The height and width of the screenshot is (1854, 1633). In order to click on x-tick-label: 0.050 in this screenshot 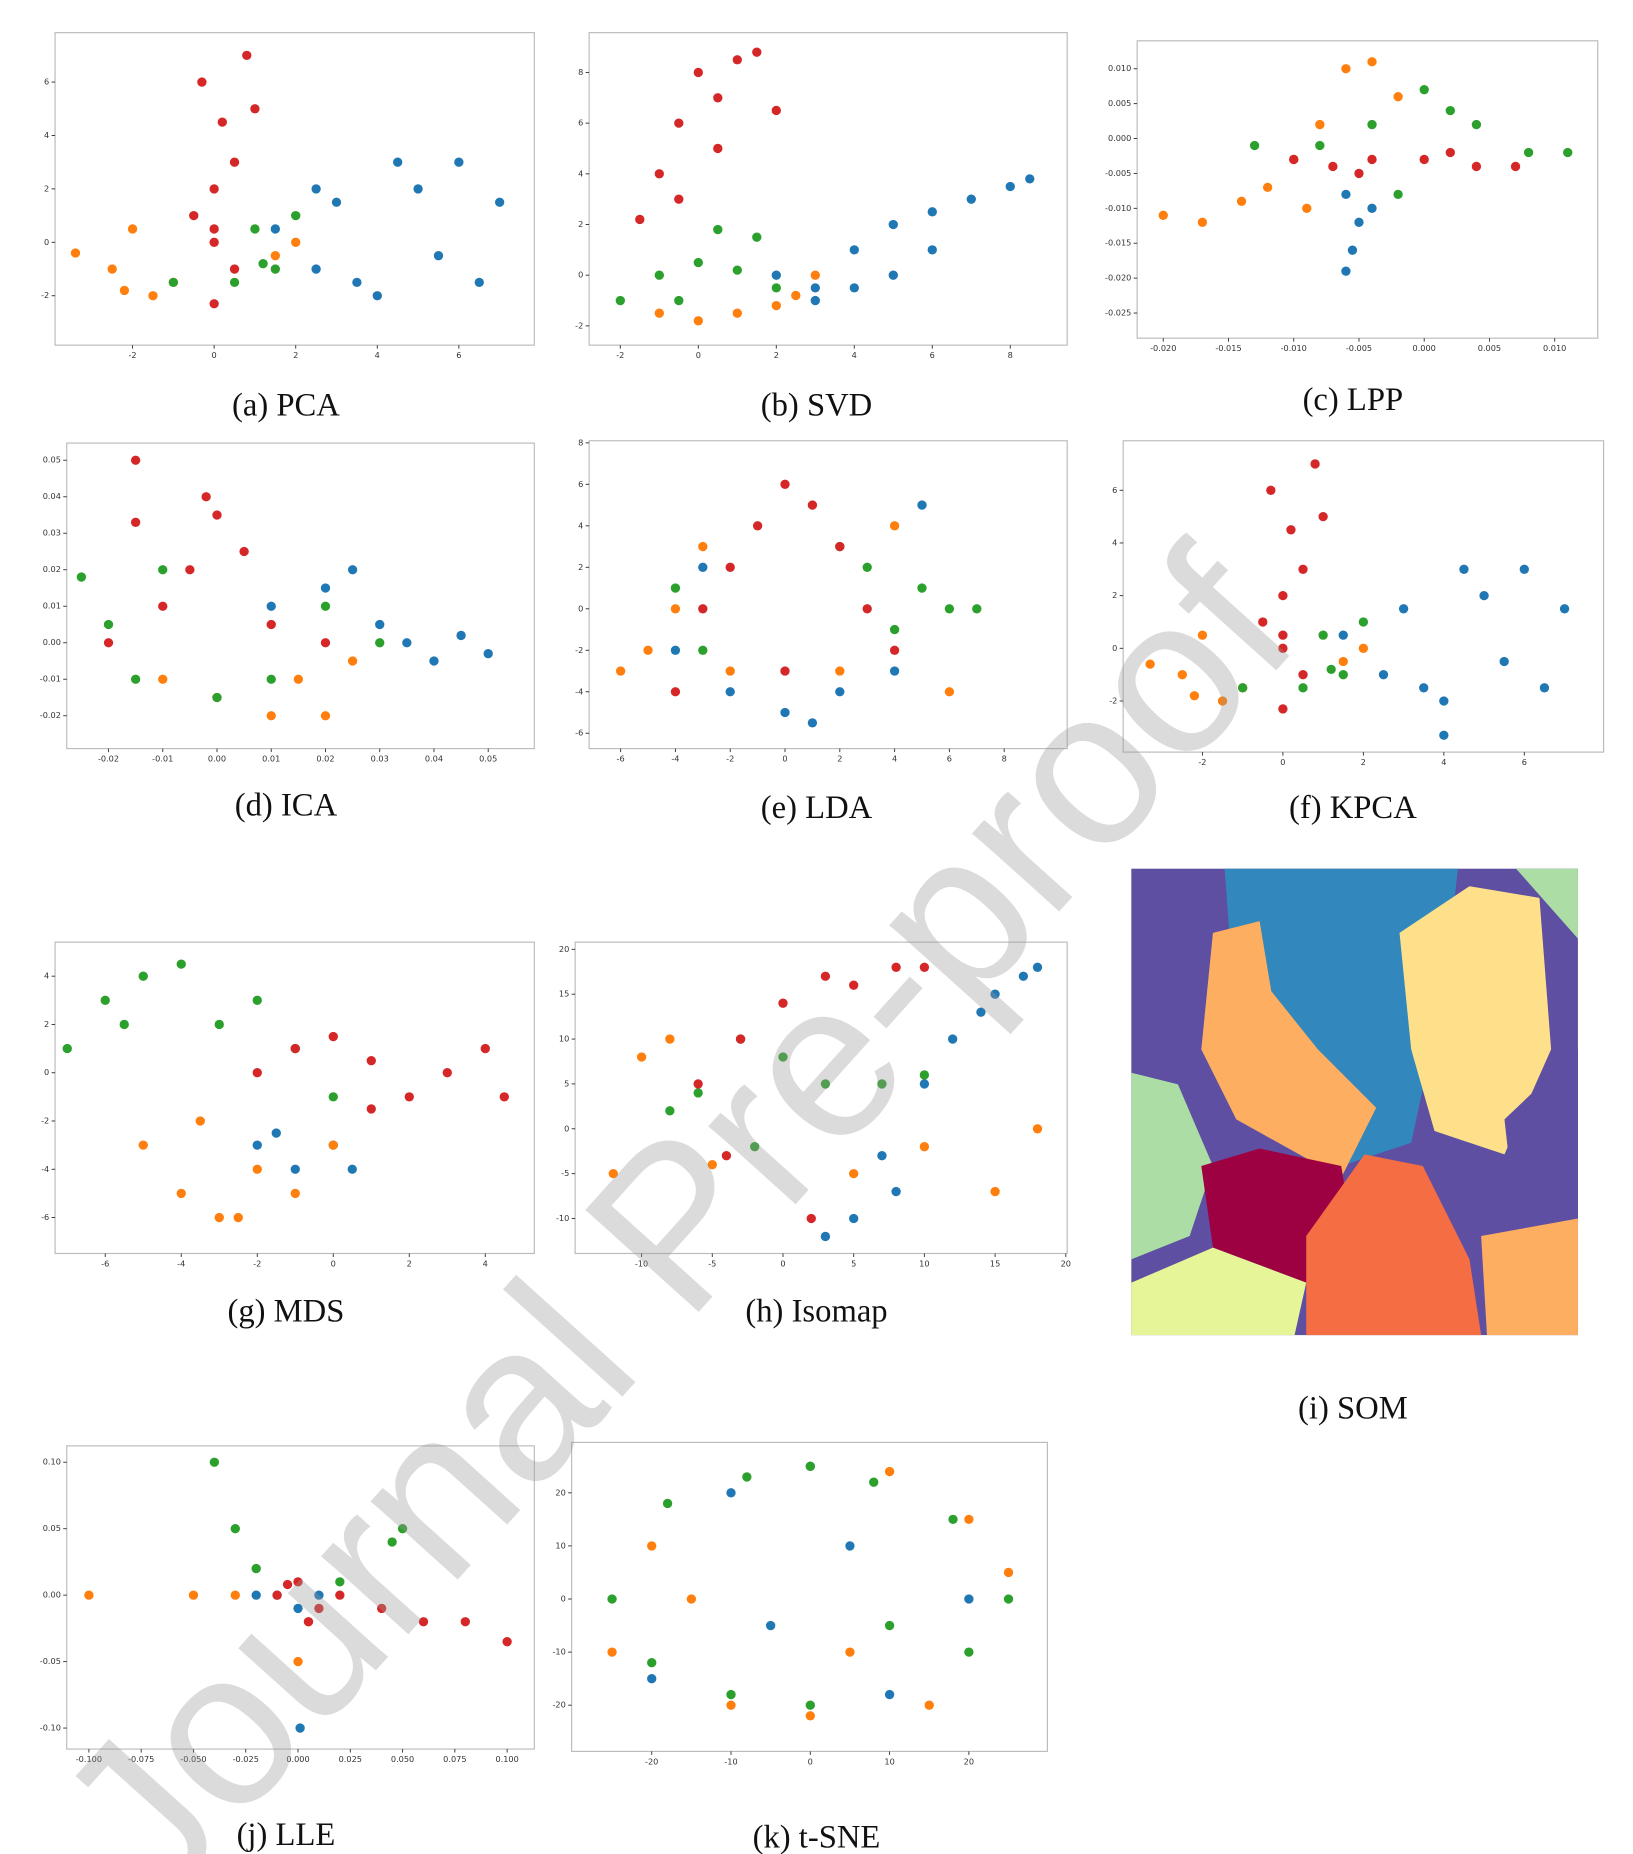, I will do `click(402, 1759)`.